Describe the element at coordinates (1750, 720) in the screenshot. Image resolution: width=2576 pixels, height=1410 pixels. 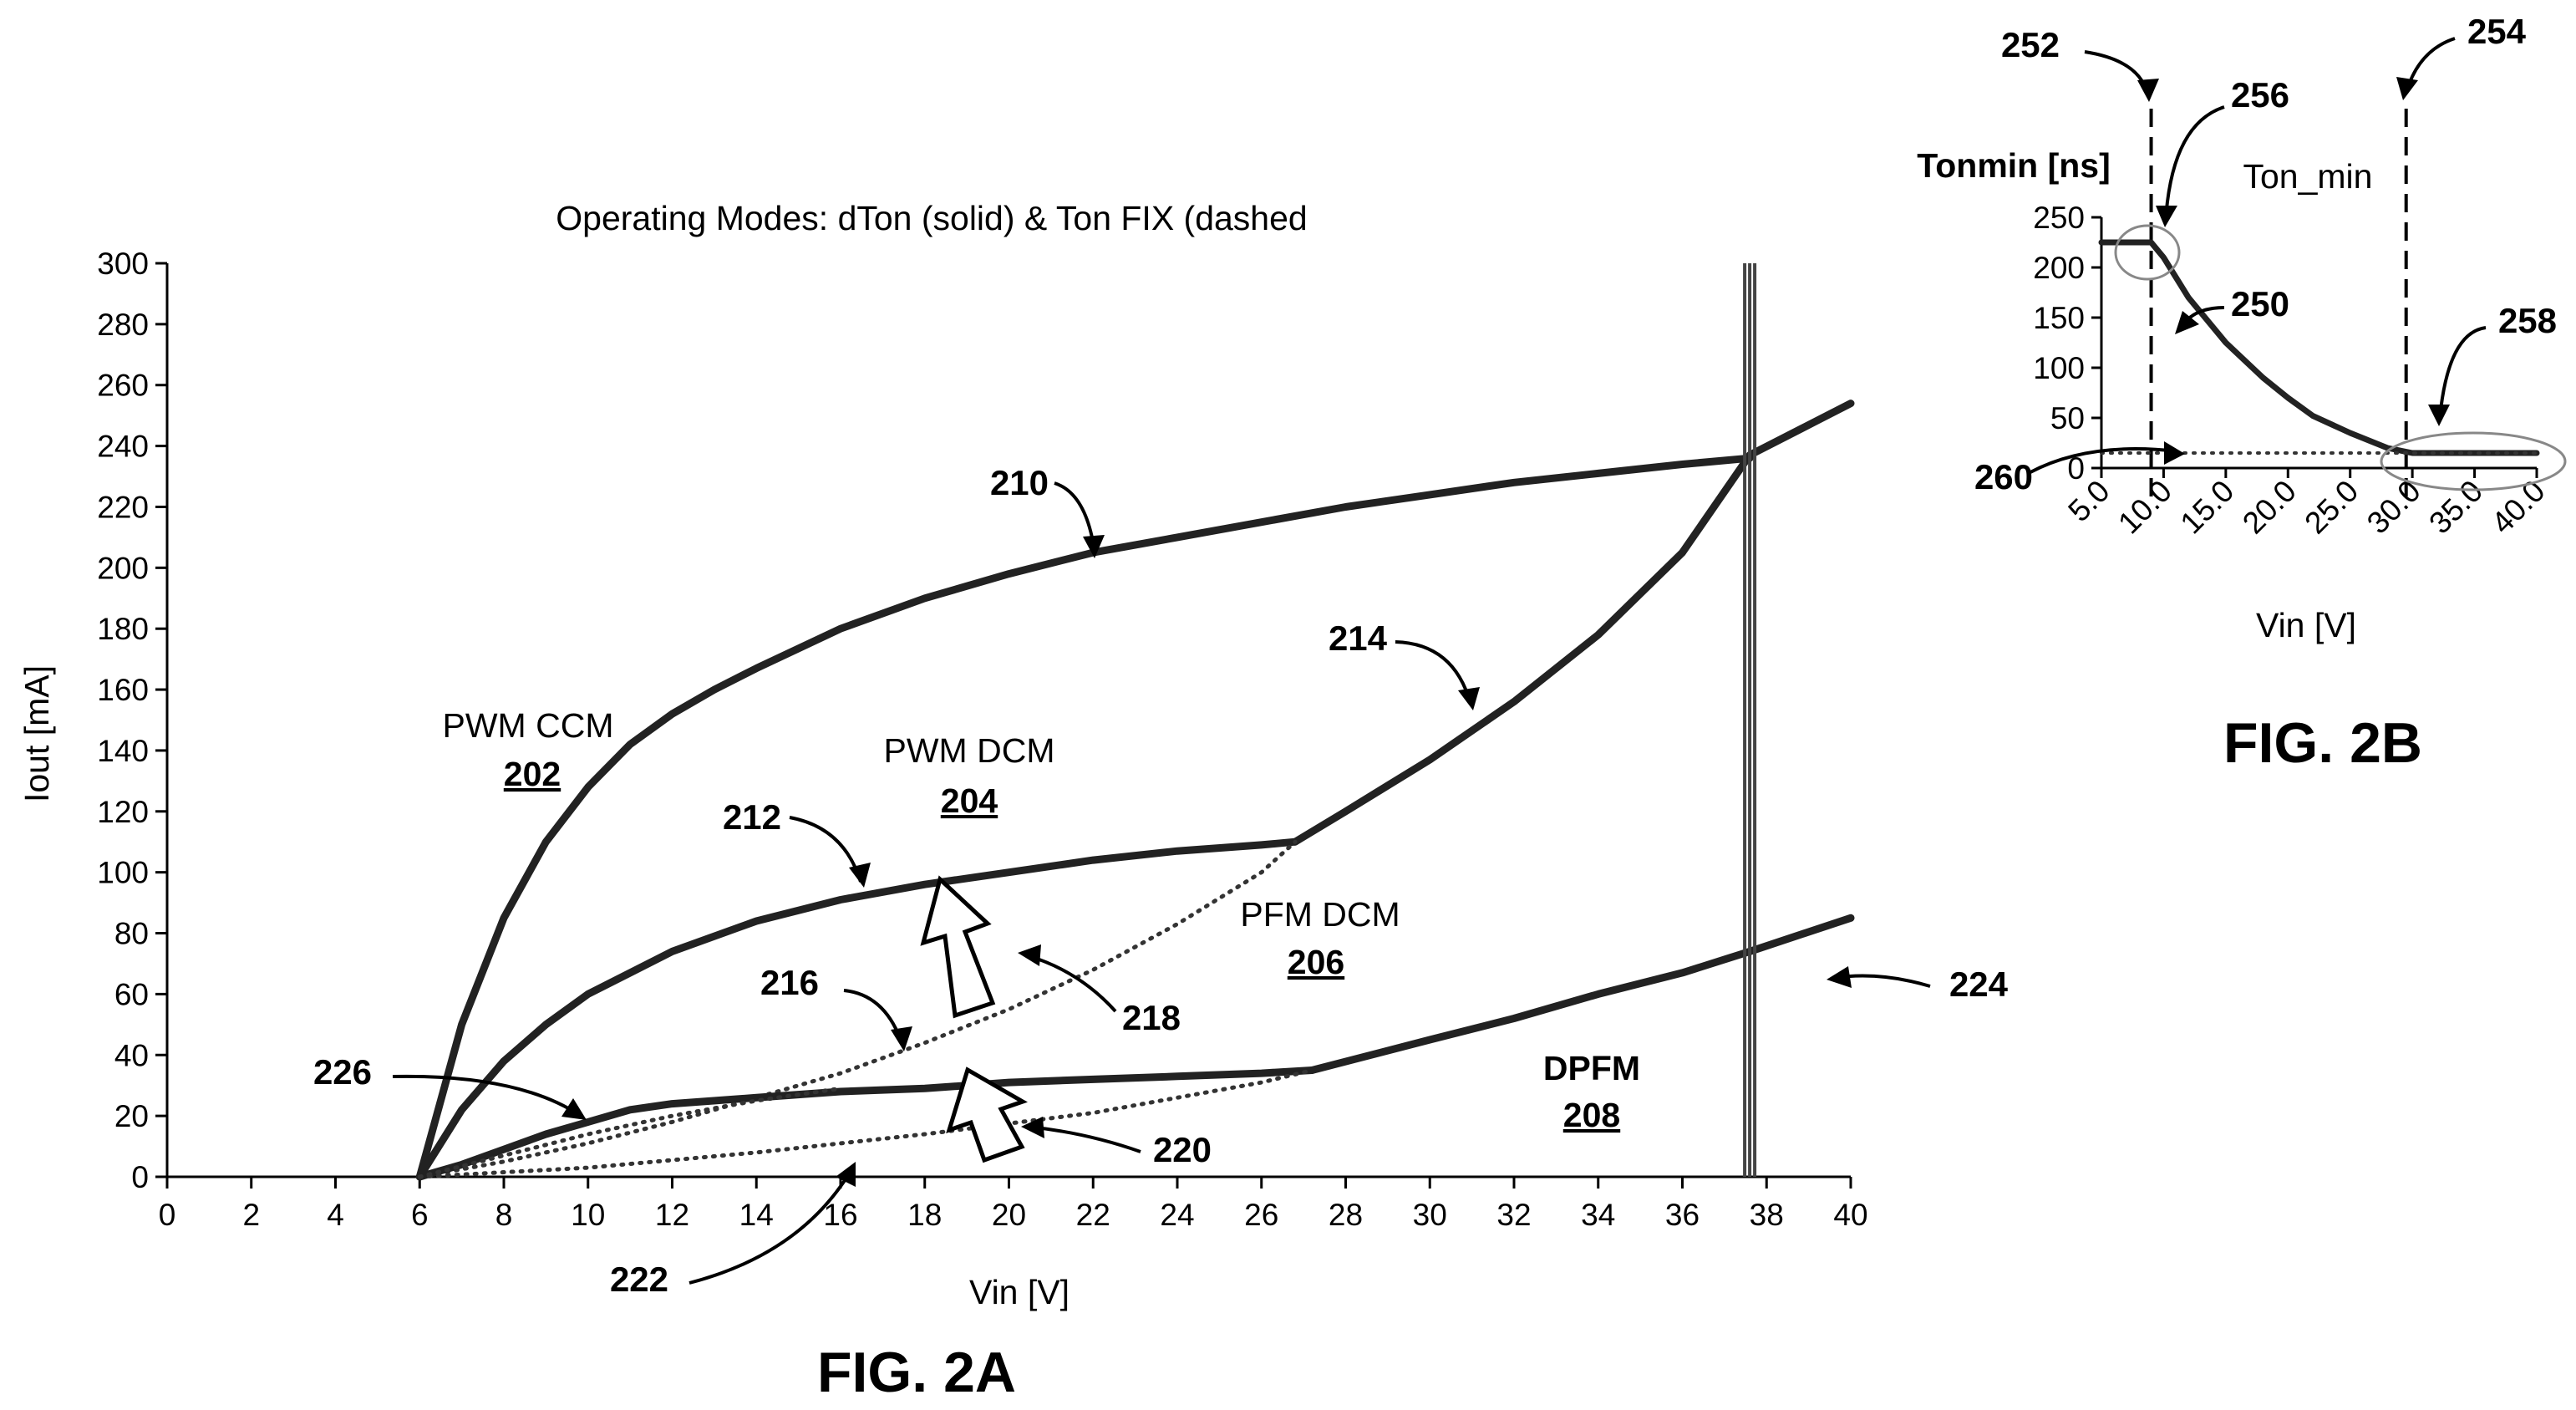
I see `chart-a-vertical-marker` at that location.